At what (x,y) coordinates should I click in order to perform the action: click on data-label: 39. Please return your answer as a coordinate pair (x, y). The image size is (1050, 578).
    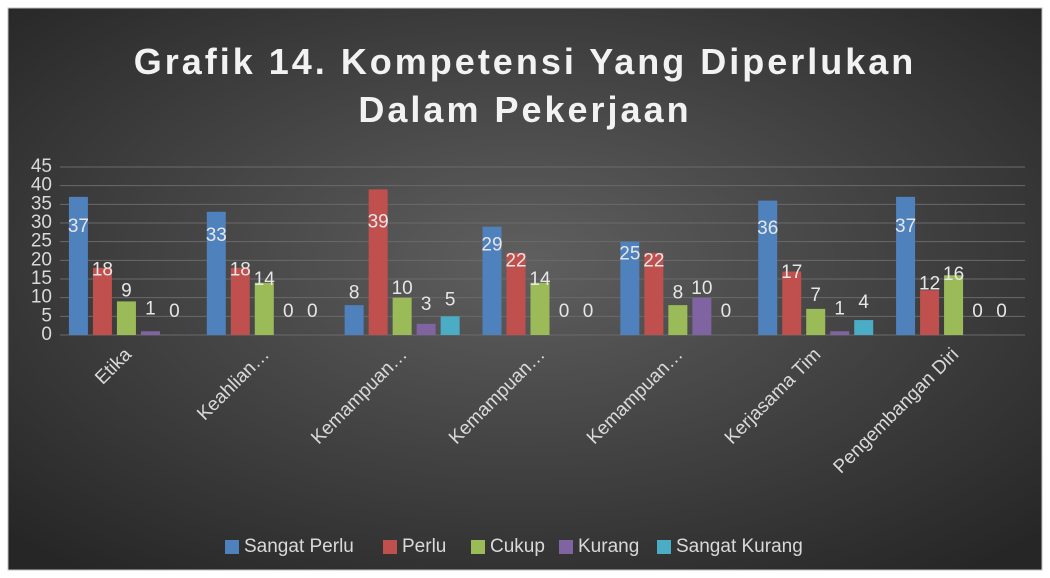
    Looking at the image, I should click on (378, 221).